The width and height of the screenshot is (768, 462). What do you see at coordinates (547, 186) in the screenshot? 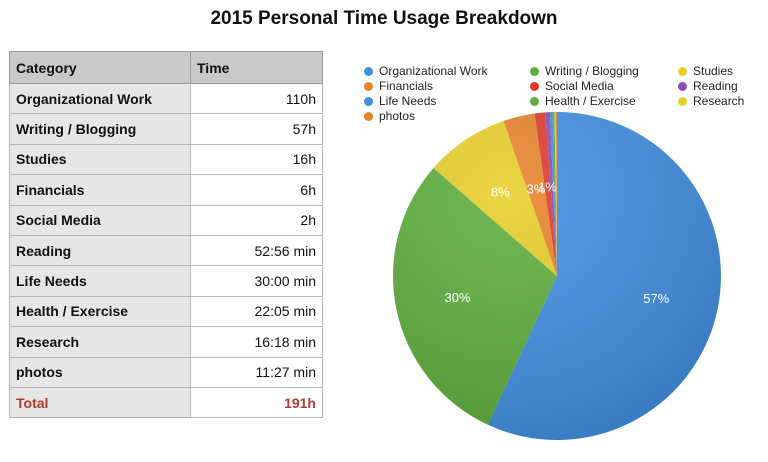
I see `slice-percent-label: 1%` at bounding box center [547, 186].